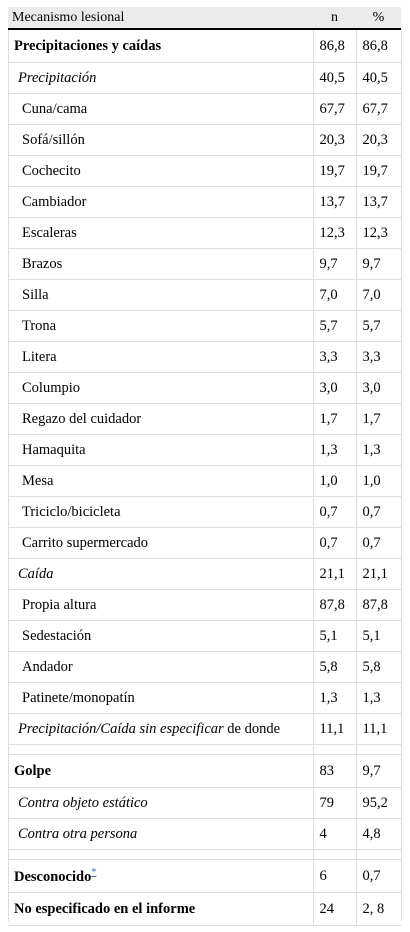 Image resolution: width=410 pixels, height=932 pixels. Describe the element at coordinates (378, 78) in the screenshot. I see `row-percent: 40,5` at that location.